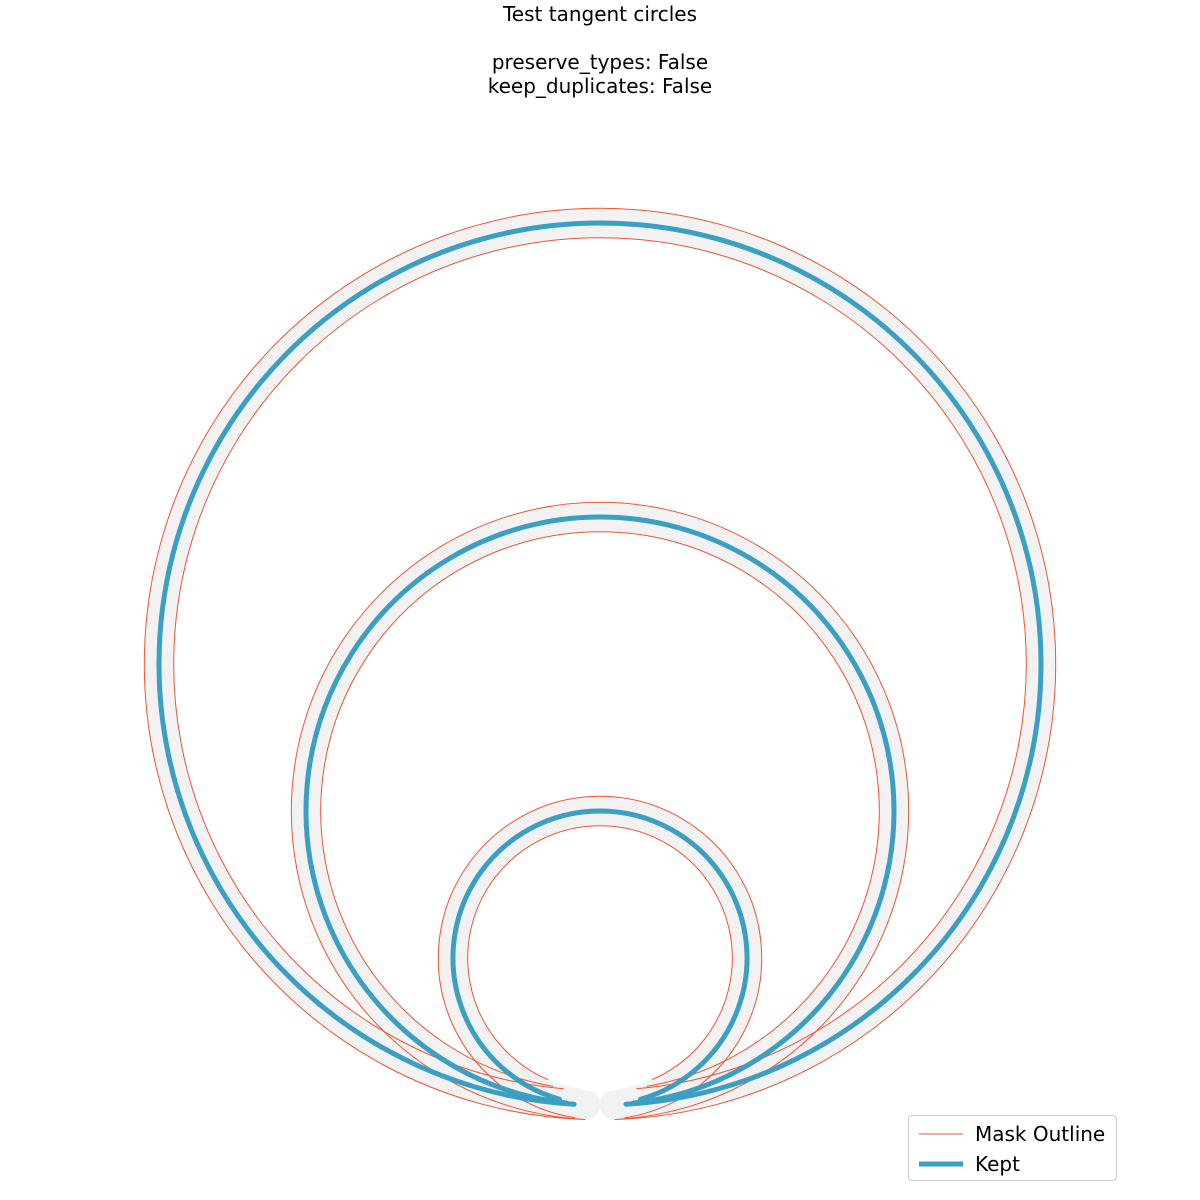 This screenshot has width=1200, height=1200. Describe the element at coordinates (941, 1134) in the screenshot. I see `legend-swatch-mask` at that location.